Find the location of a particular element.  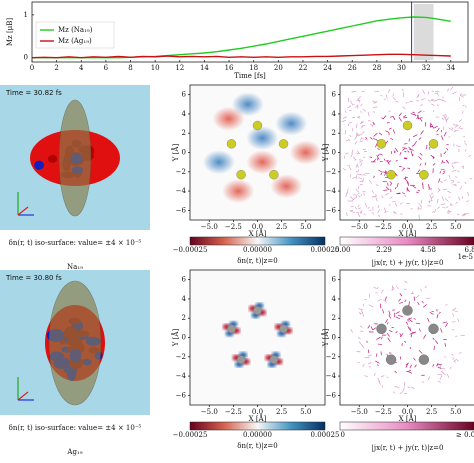

y-tick-label: 4 is located at coordinates (334, 299).